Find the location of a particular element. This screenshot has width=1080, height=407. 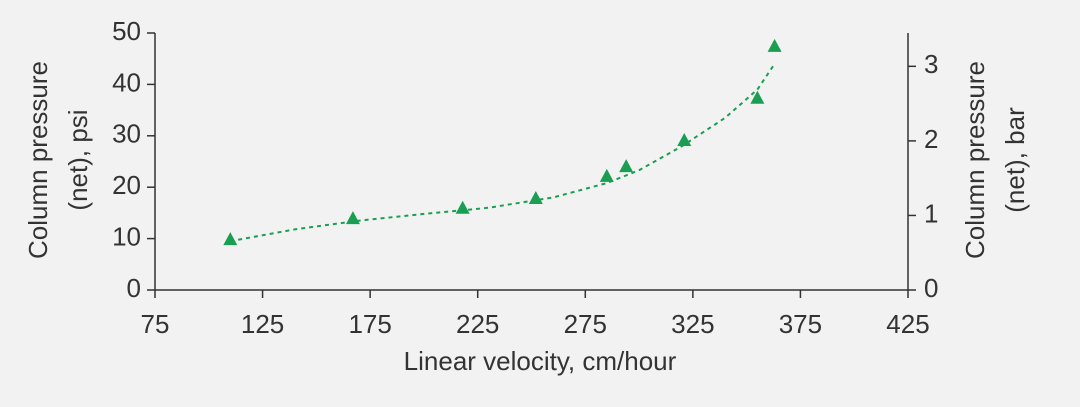

x-tick-label: 375 is located at coordinates (800, 324).